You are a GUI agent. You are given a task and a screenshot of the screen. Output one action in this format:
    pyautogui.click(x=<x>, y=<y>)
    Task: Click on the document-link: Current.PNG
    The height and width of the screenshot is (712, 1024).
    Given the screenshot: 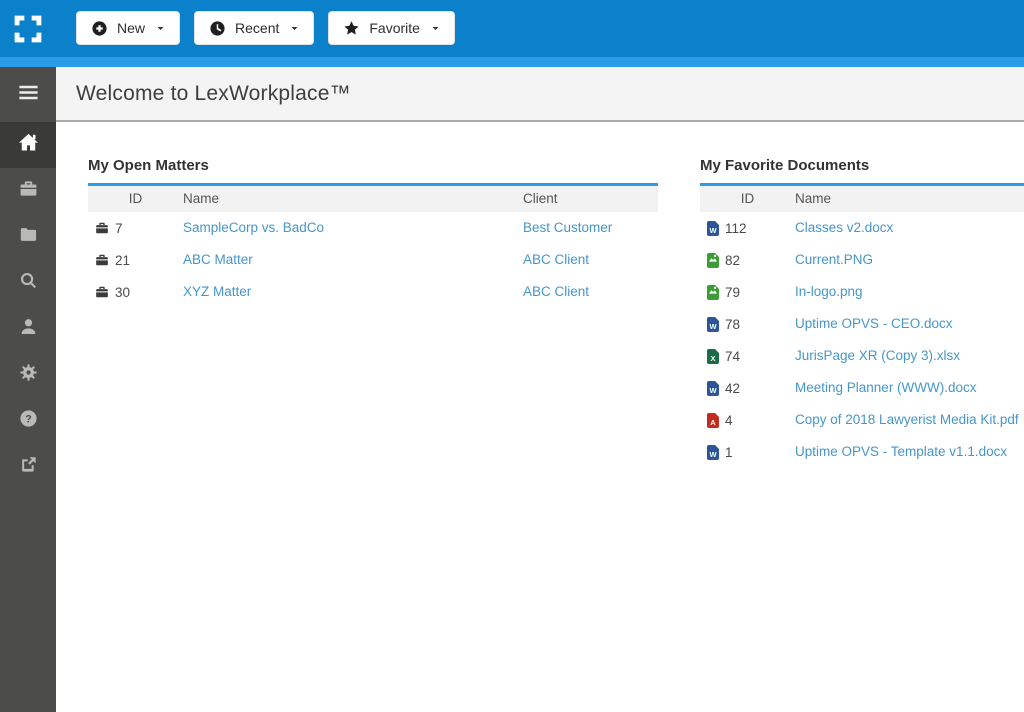 What is the action you would take?
    pyautogui.click(x=834, y=260)
    